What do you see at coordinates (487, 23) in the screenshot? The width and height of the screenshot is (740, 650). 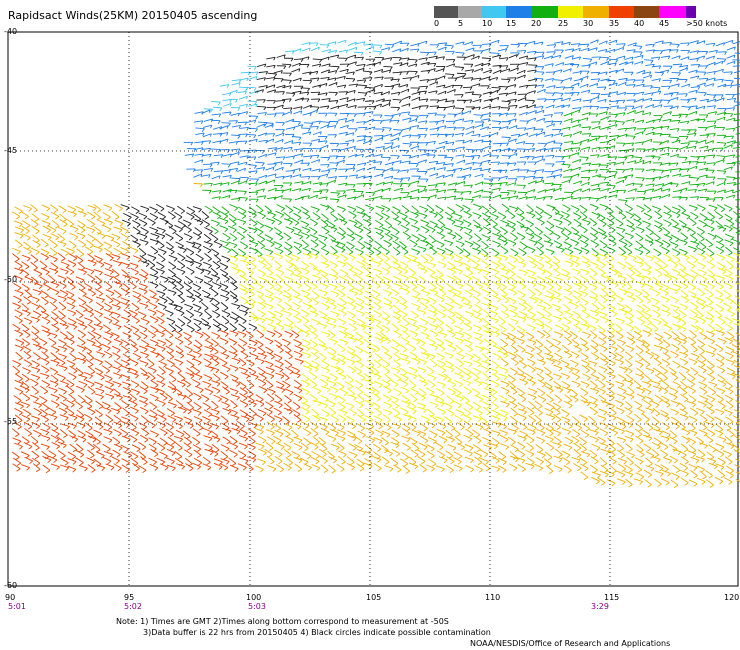 I see `legend-label: 10` at bounding box center [487, 23].